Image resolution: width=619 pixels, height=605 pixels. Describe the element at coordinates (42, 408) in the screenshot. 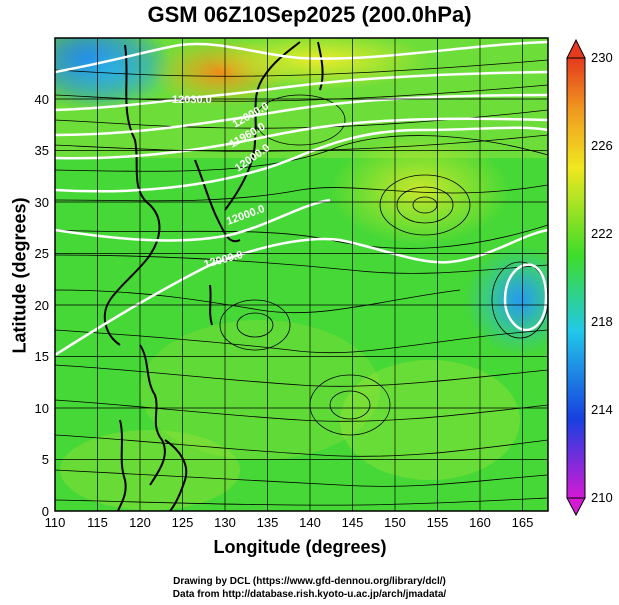

I see `y-tick-label: 10` at that location.